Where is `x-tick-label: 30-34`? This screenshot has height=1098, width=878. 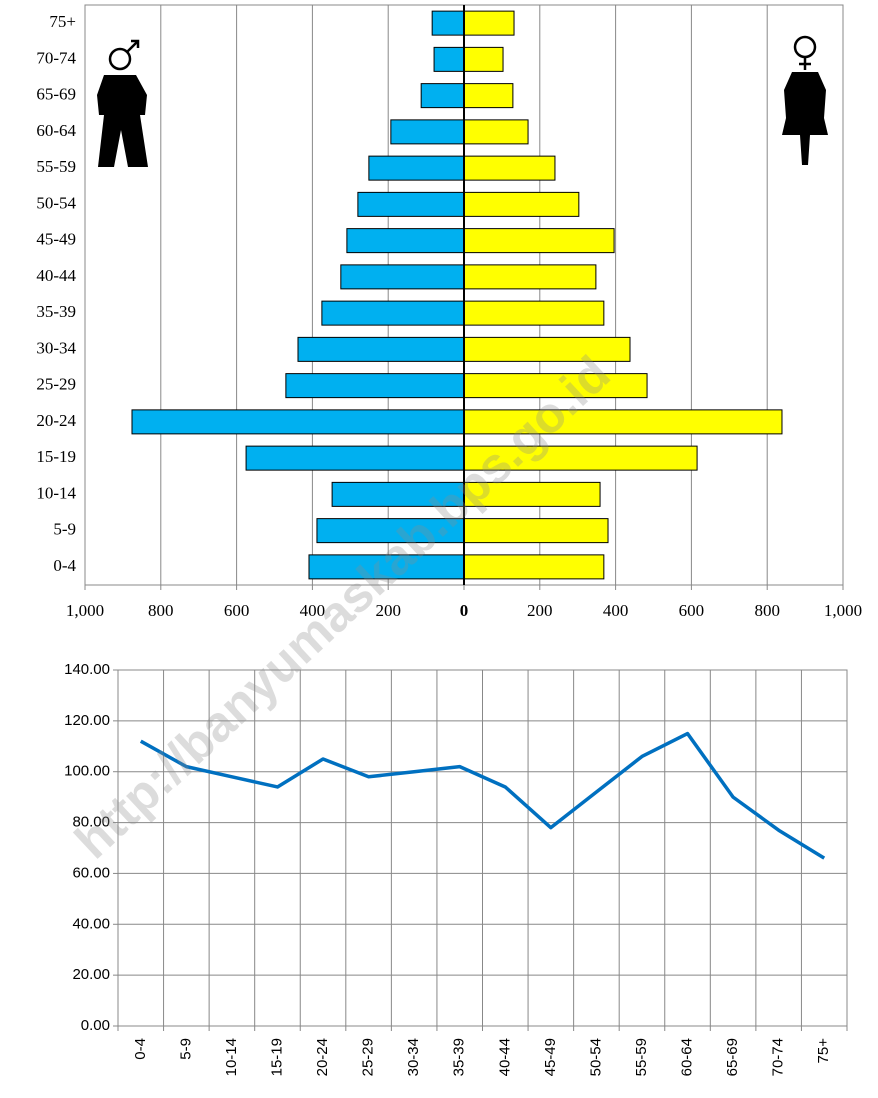 x-tick-label: 30-34 is located at coordinates (413, 1057).